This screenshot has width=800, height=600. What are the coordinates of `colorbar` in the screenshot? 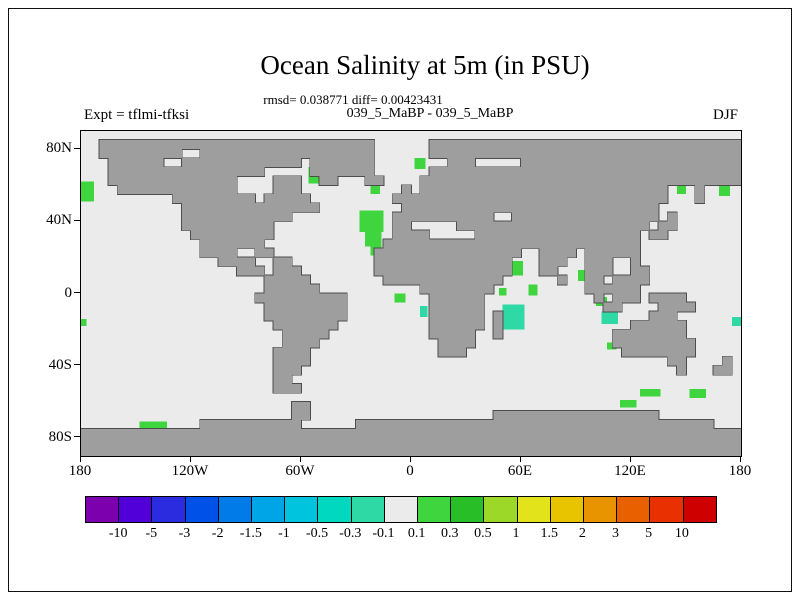 It's located at (401, 509).